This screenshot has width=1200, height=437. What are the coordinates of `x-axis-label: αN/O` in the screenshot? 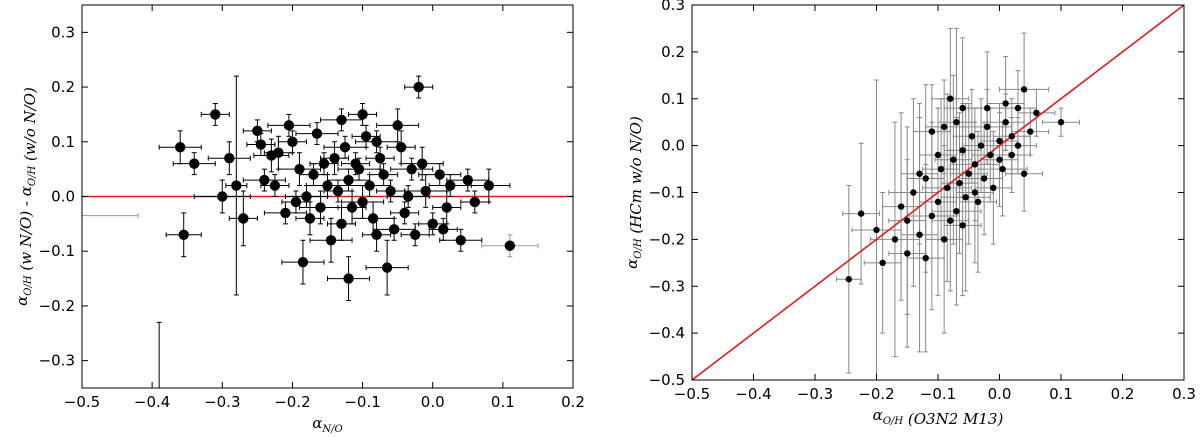 It's located at (327, 424).